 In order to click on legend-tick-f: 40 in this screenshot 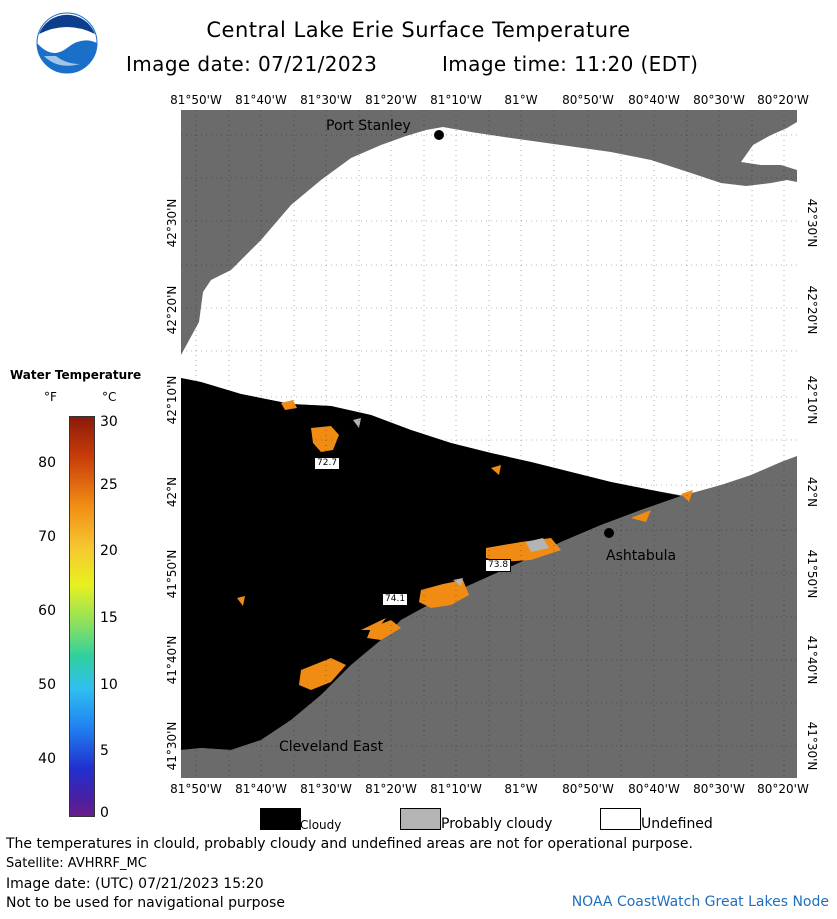, I will do `click(47, 759)`.